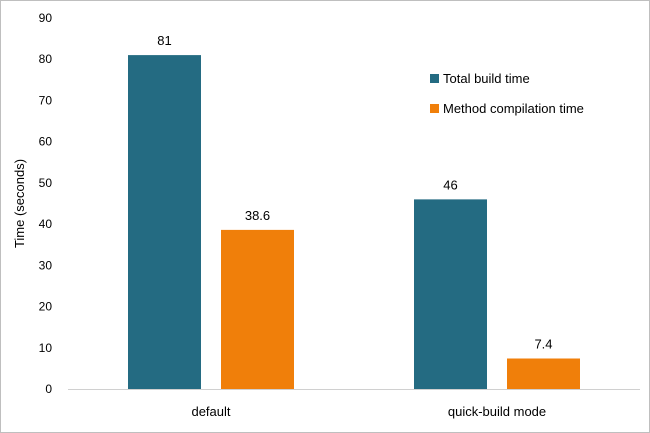  Describe the element at coordinates (450, 184) in the screenshot. I see `data-label: 46` at that location.